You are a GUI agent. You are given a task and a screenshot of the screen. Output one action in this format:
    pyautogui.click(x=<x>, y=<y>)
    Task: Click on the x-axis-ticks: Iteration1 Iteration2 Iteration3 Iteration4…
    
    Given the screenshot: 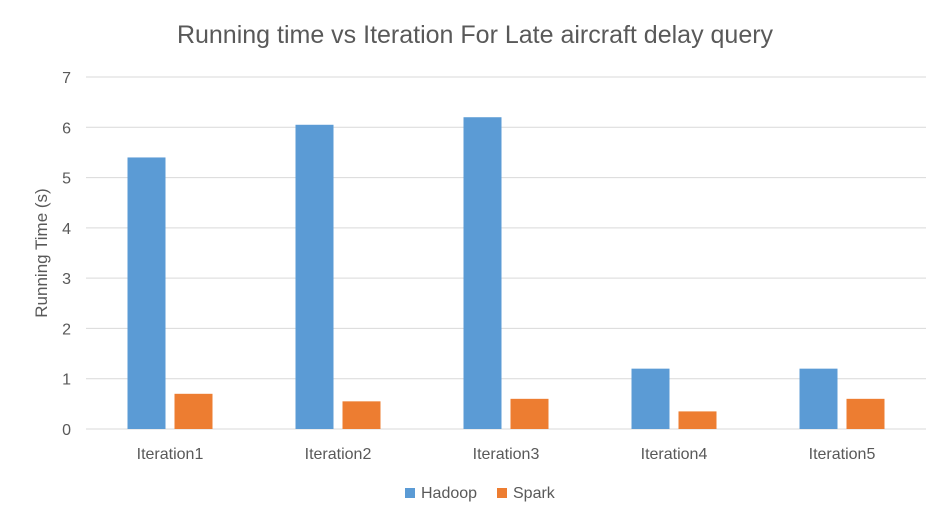 What is the action you would take?
    pyautogui.click(x=506, y=454)
    